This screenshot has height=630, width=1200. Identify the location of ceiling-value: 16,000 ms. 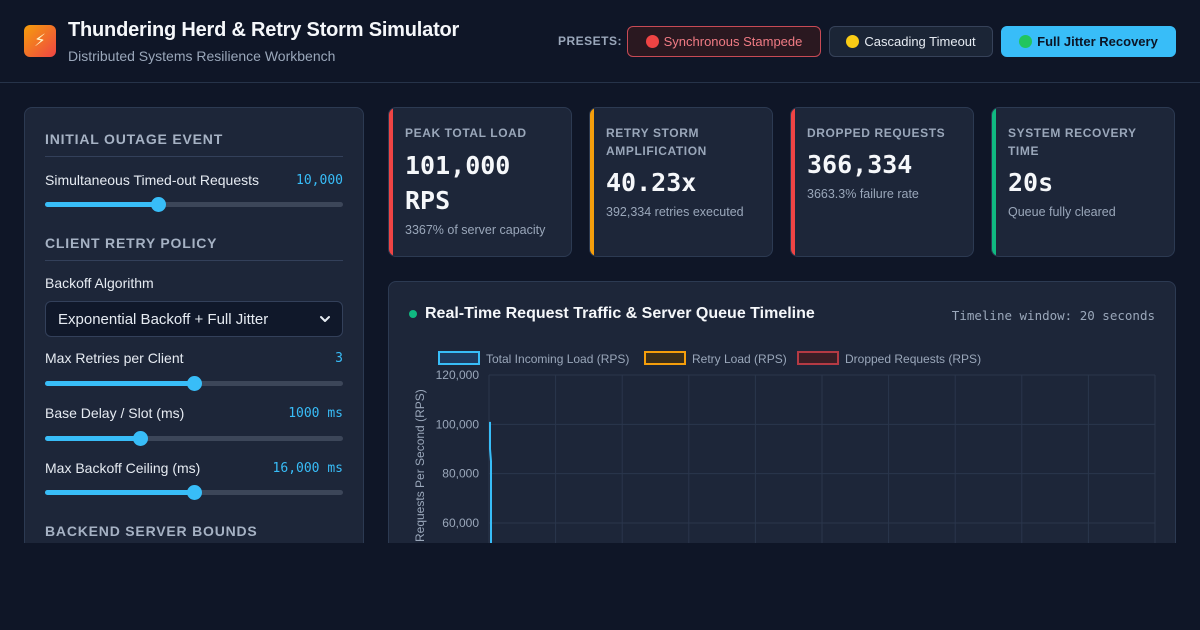
(307, 468).